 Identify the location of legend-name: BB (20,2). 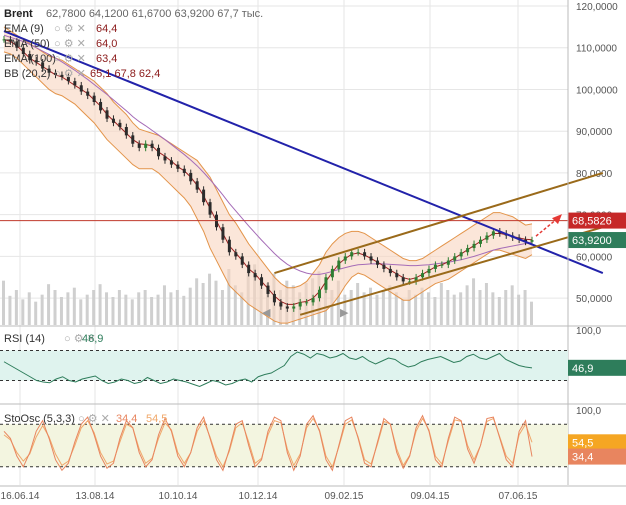
(27, 74).